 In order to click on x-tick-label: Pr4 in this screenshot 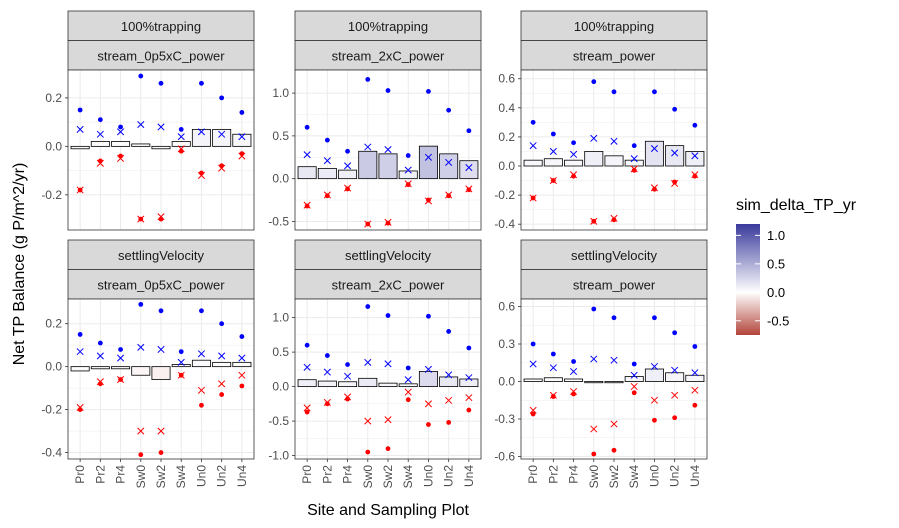, I will do `click(574, 474)`.